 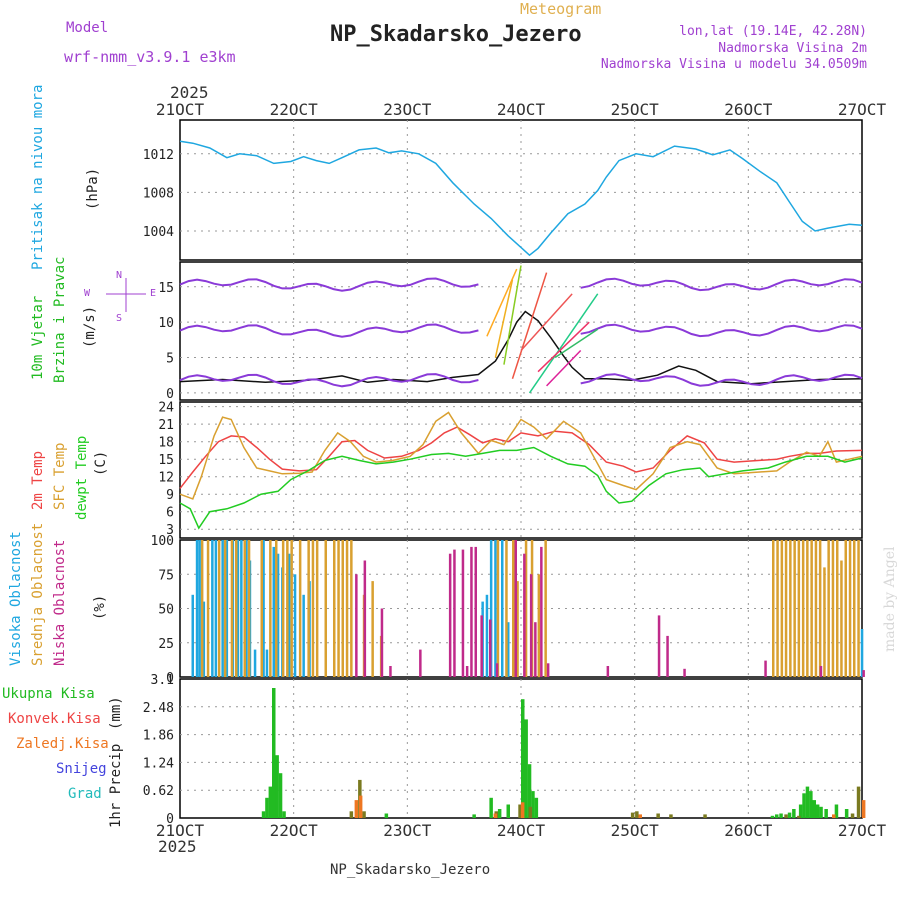 What do you see at coordinates (170, 530) in the screenshot?
I see `temperature-ytick-label: 3` at bounding box center [170, 530].